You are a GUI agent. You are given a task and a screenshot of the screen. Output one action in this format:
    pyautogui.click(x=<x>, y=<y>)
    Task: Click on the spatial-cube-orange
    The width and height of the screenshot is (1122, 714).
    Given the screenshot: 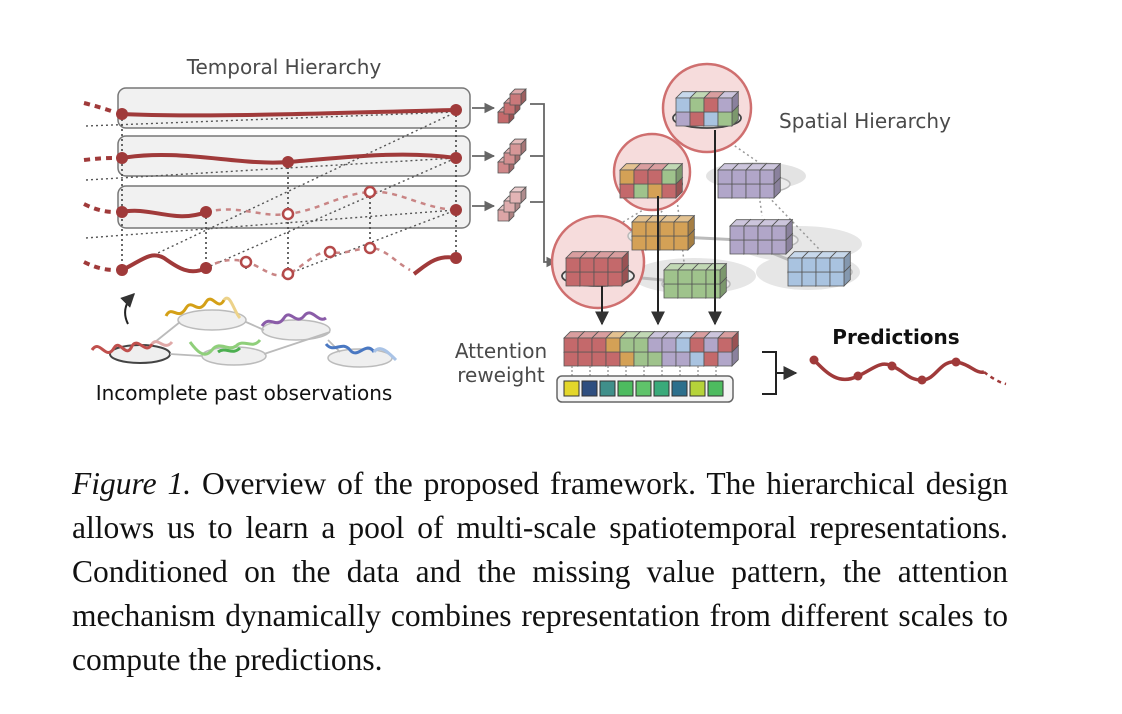 What is the action you would take?
    pyautogui.click(x=684, y=225)
    